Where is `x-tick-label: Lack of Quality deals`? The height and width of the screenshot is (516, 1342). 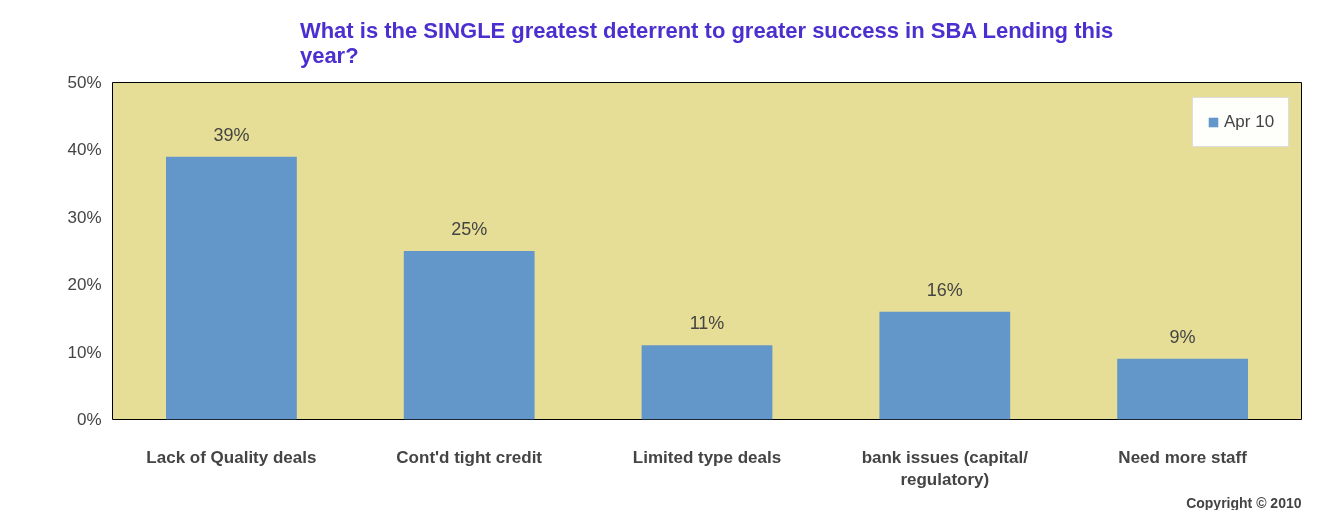
x-tick-label: Lack of Quality deals is located at coordinates (231, 457).